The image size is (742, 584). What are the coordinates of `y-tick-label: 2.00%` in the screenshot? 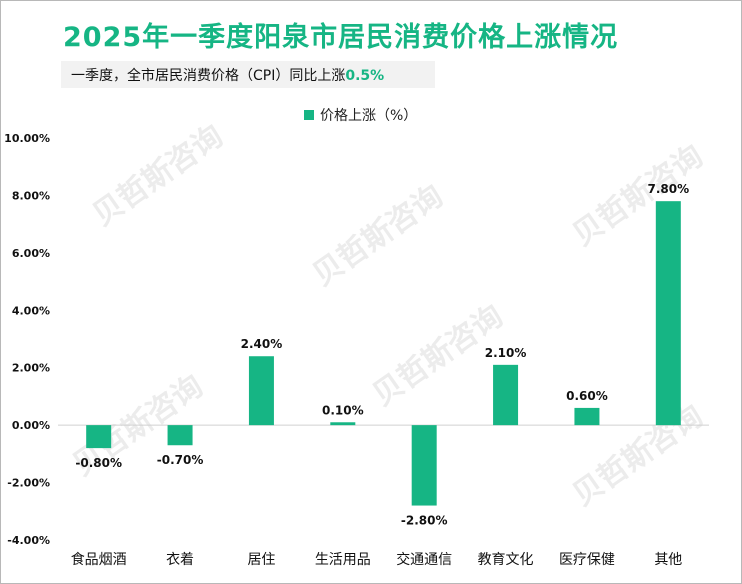 It's located at (31, 368).